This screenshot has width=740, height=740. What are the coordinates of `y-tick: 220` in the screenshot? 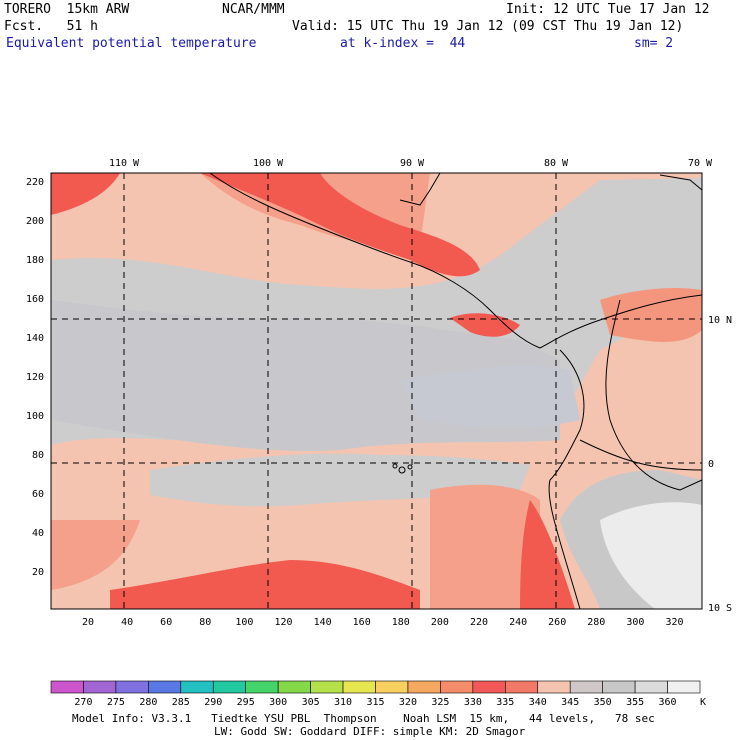 It's located at (35, 182).